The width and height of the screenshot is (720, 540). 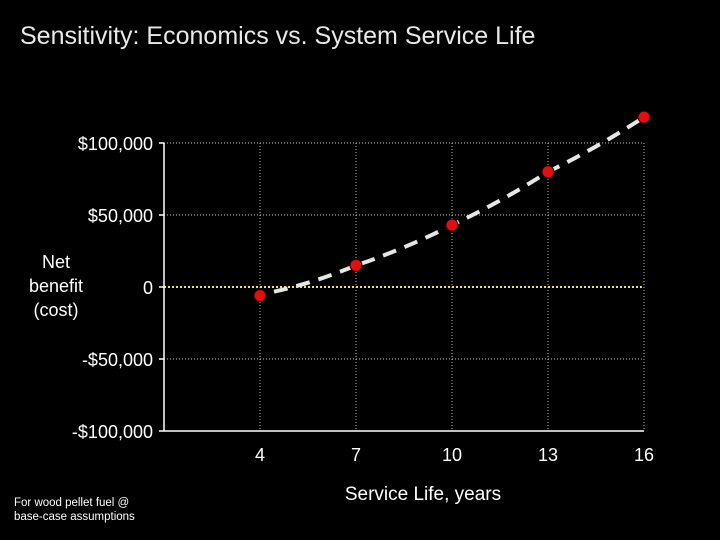 I want to click on x-axis-label: Service Life, years, so click(x=423, y=494).